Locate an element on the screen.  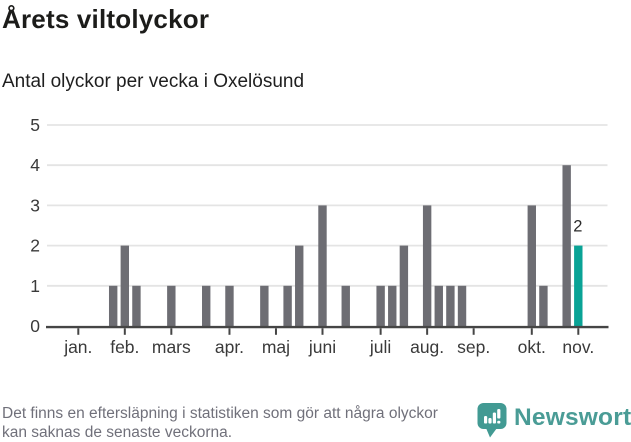
y-tick-label-0: 0 is located at coordinates (35, 326).